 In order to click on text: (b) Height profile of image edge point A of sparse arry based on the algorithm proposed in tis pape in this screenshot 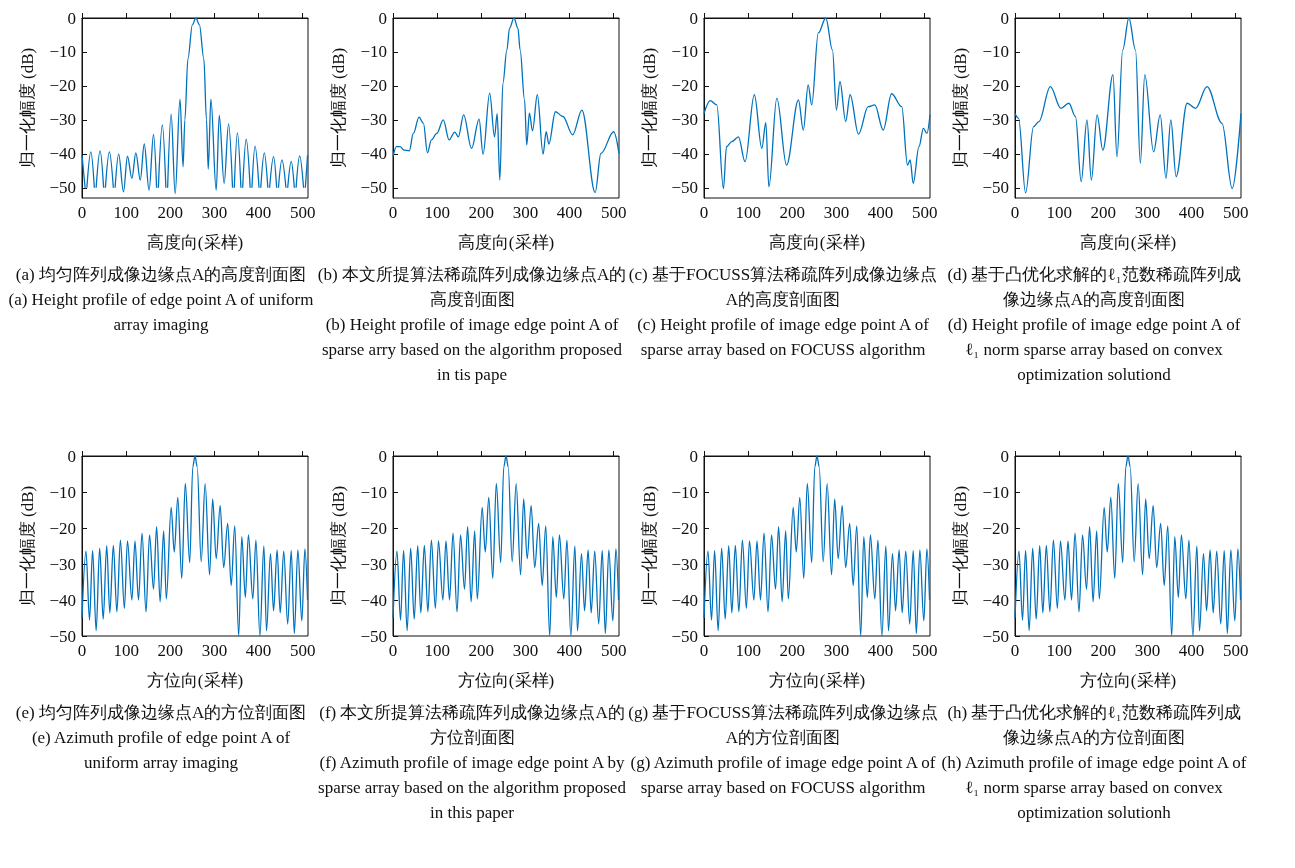, I will do `click(472, 350)`.